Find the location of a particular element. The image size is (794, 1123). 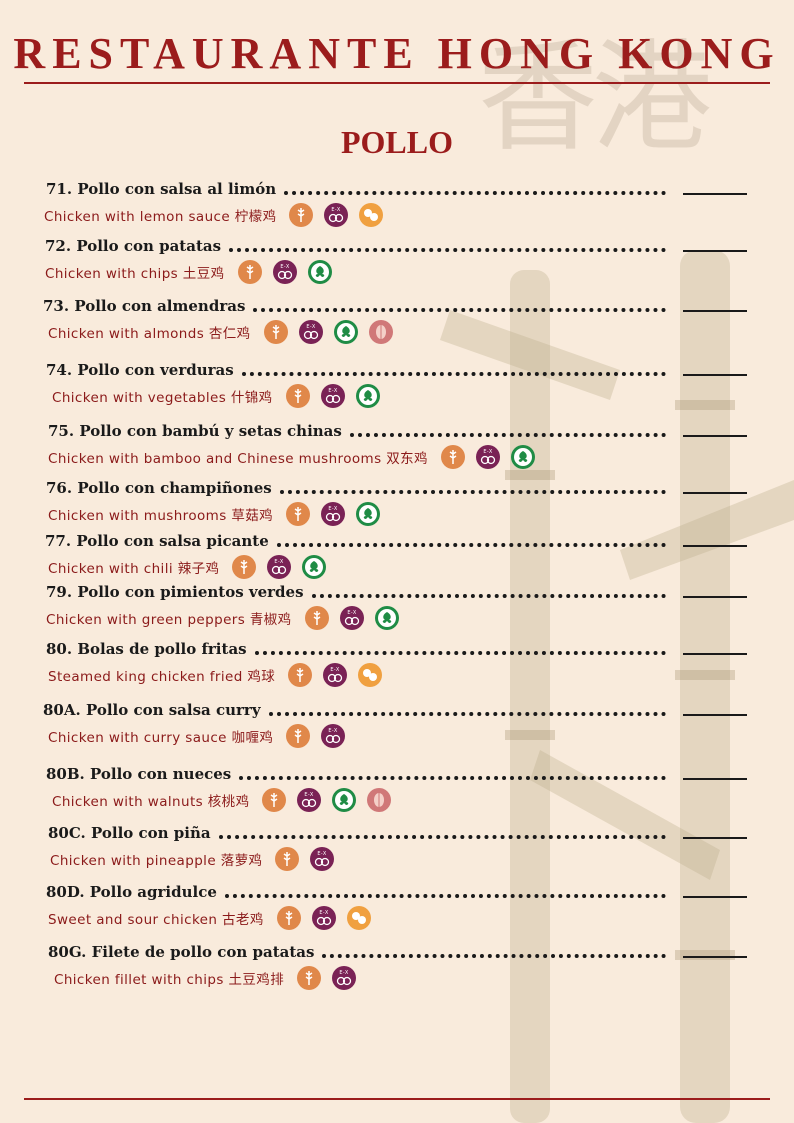

dish-name: 74. Pollo con verduras is located at coordinates (140, 370).